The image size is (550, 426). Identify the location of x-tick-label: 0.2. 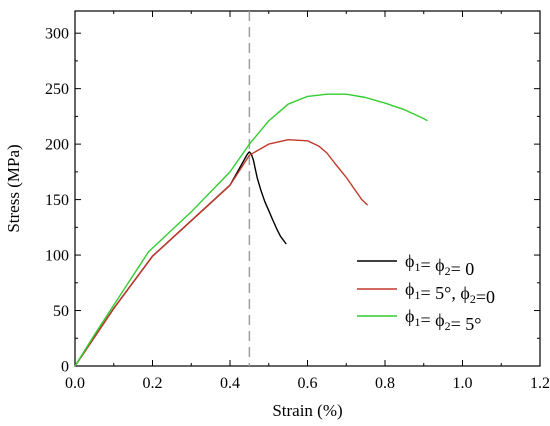
(153, 383).